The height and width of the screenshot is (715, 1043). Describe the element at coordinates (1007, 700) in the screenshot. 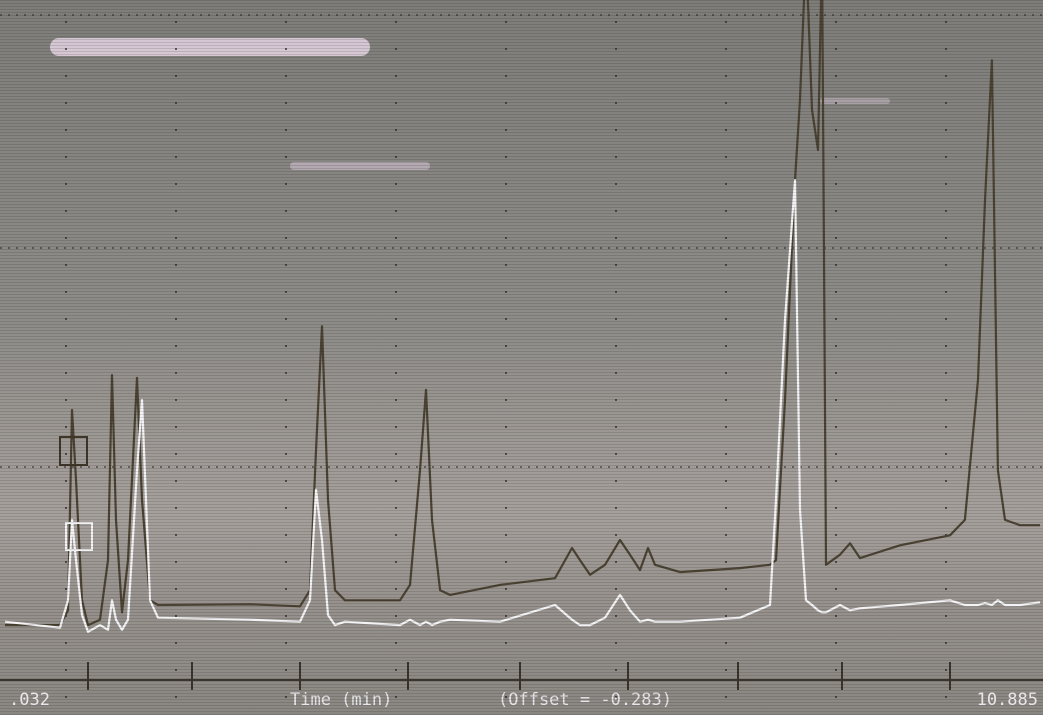

I see `x-tick-label: 10.885` at that location.